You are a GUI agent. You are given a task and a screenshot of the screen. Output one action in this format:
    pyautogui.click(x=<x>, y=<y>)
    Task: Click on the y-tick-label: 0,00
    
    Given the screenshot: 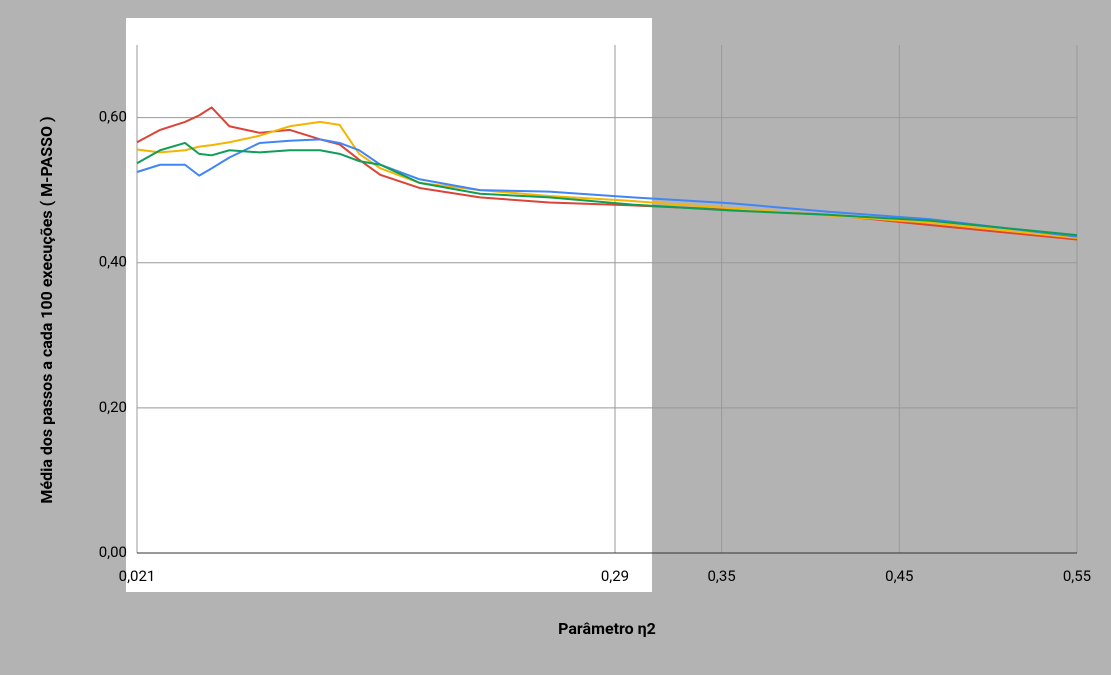 What is the action you would take?
    pyautogui.click(x=113, y=552)
    